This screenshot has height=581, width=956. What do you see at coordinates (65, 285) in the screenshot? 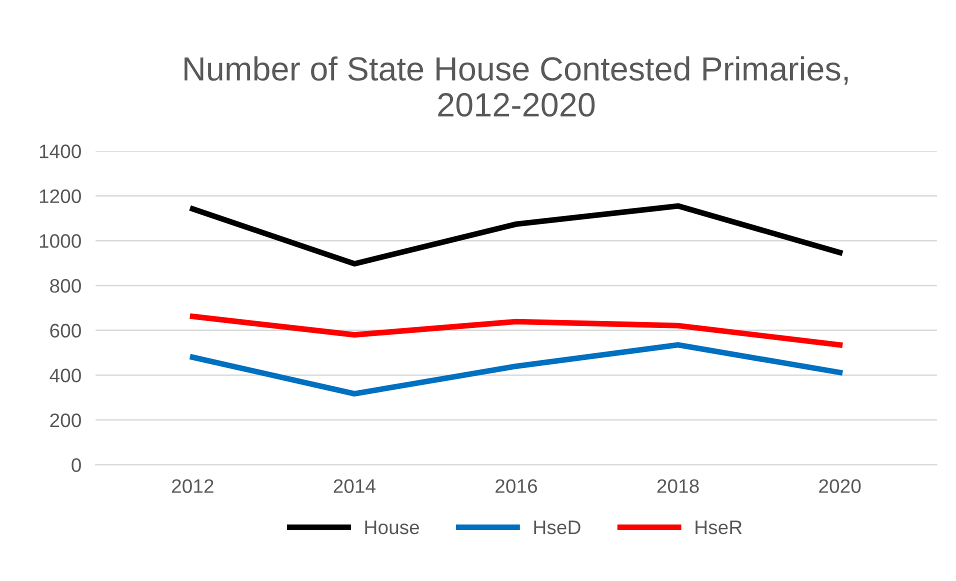
I see `y-tick-label: 800` at bounding box center [65, 285].